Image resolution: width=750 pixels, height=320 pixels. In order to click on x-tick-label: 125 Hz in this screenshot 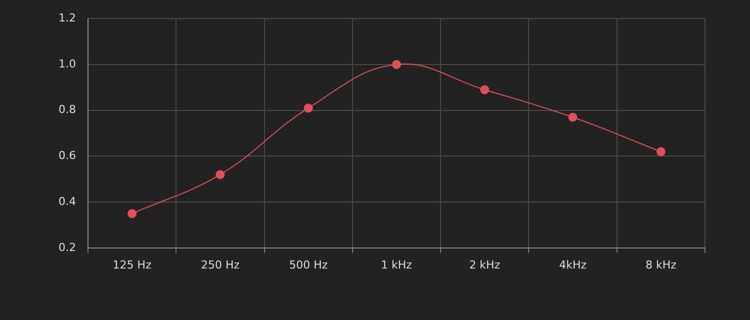, I will do `click(132, 265)`.